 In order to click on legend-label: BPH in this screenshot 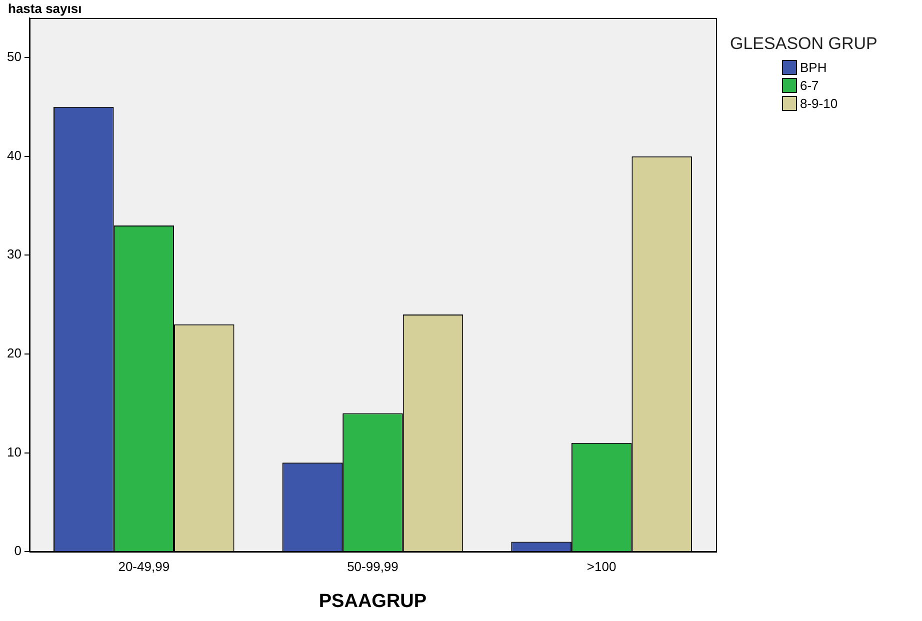, I will do `click(813, 67)`.